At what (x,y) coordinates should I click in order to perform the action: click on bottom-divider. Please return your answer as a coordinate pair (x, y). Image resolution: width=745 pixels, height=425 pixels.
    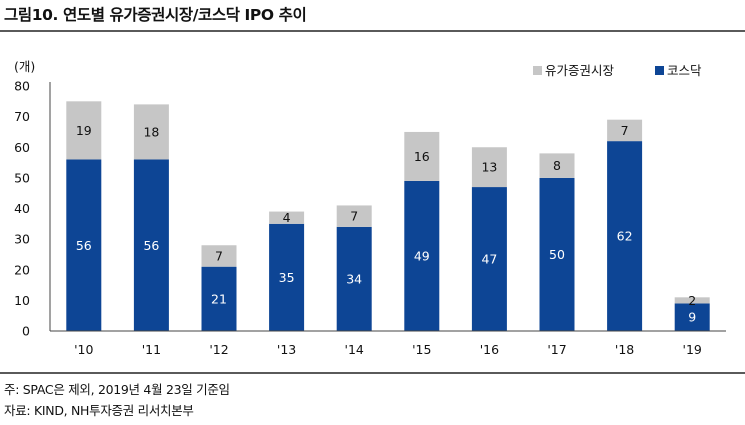
    Looking at the image, I should click on (372, 373).